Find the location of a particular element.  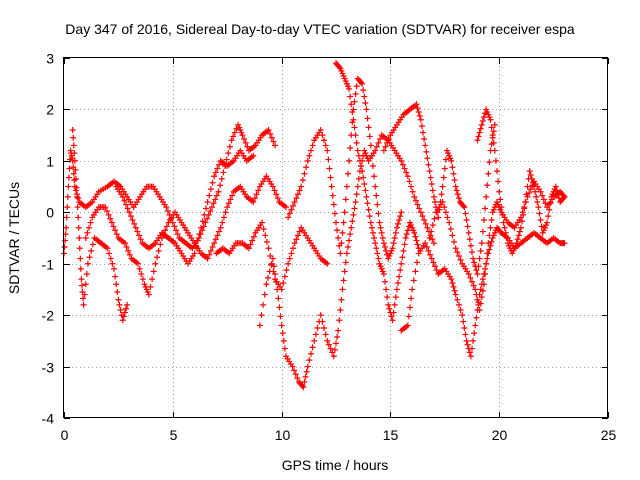

series-track-b is located at coordinates (100, 225).